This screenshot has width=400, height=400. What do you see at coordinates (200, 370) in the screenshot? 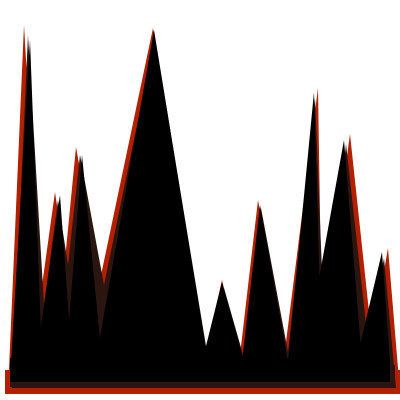
I see `base` at bounding box center [200, 370].